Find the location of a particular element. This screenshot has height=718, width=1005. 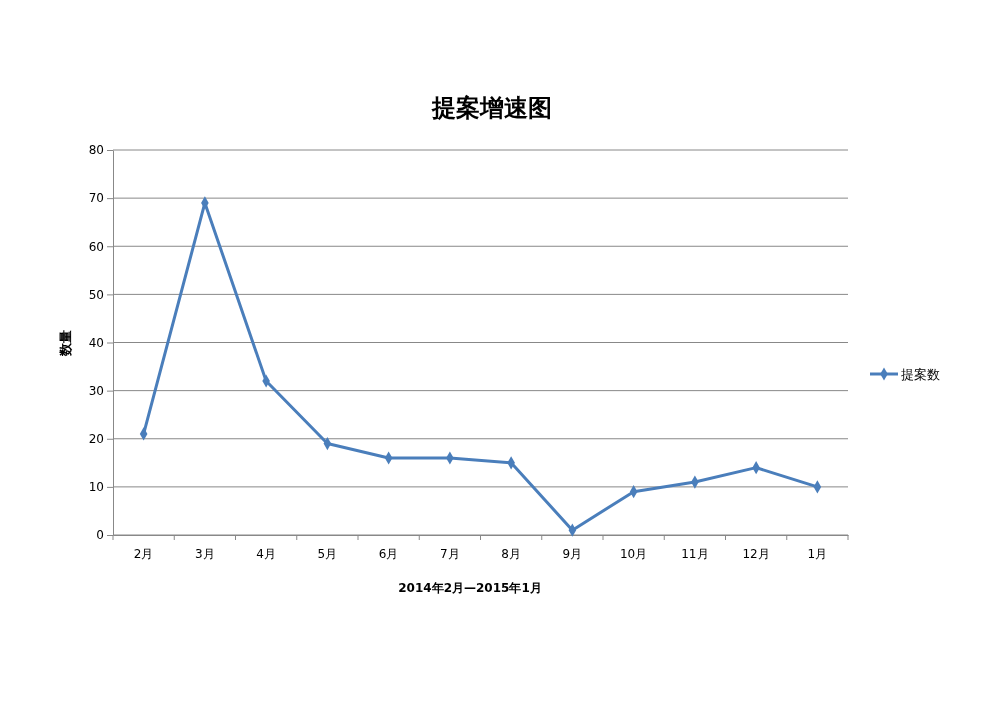

y-tick-label: 80 is located at coordinates (96, 150).